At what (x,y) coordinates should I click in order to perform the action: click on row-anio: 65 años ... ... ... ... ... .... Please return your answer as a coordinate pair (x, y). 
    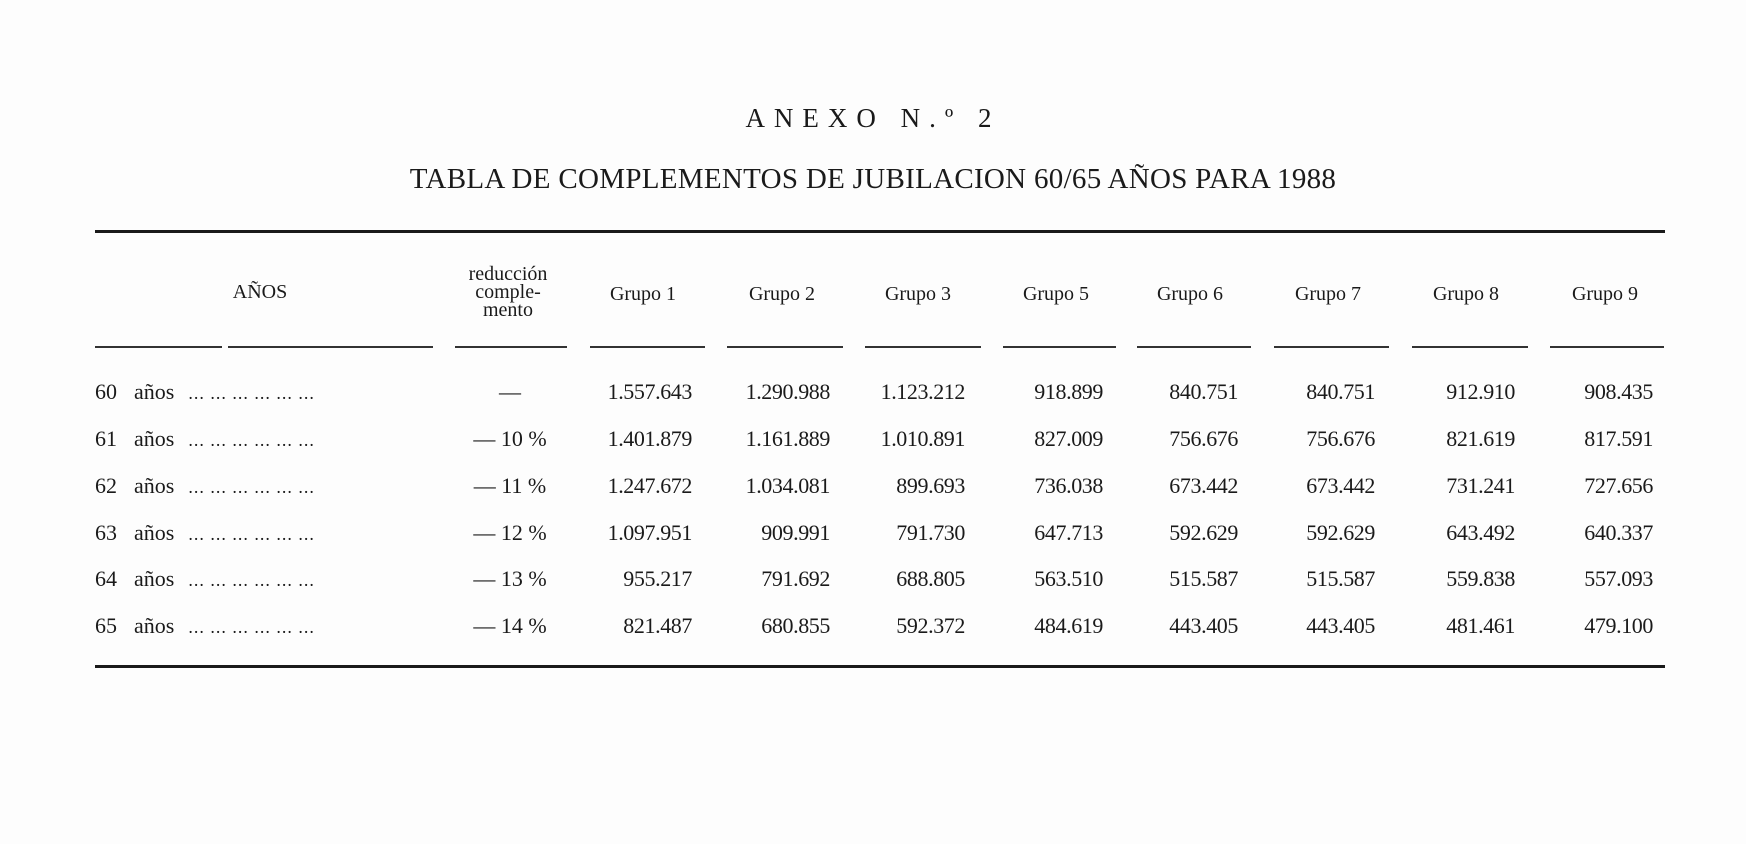
    Looking at the image, I should click on (265, 626).